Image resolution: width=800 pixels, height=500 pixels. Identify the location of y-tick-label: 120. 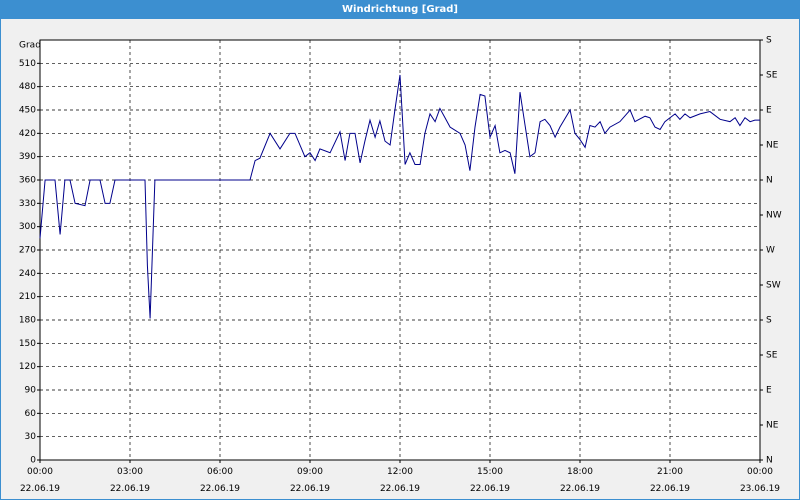
(27, 367).